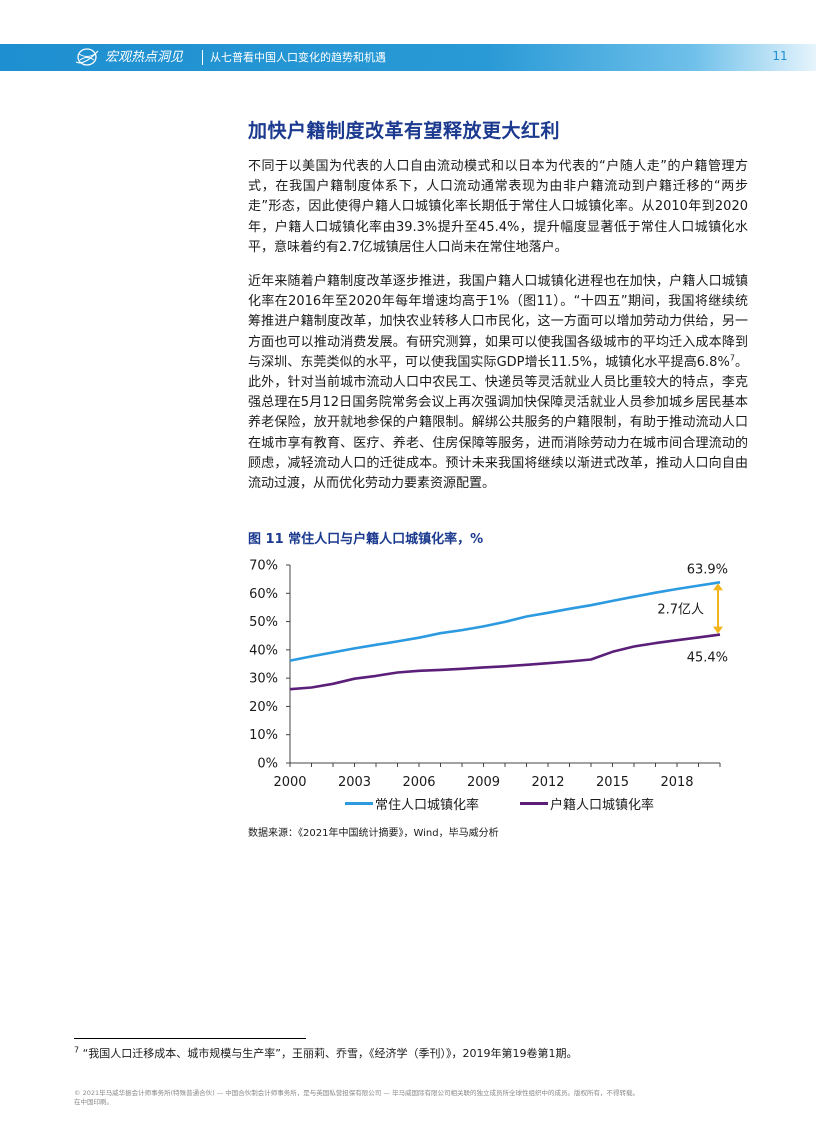 This screenshot has width=816, height=1145. I want to click on end-label-hukou: 45.4%, so click(707, 658).